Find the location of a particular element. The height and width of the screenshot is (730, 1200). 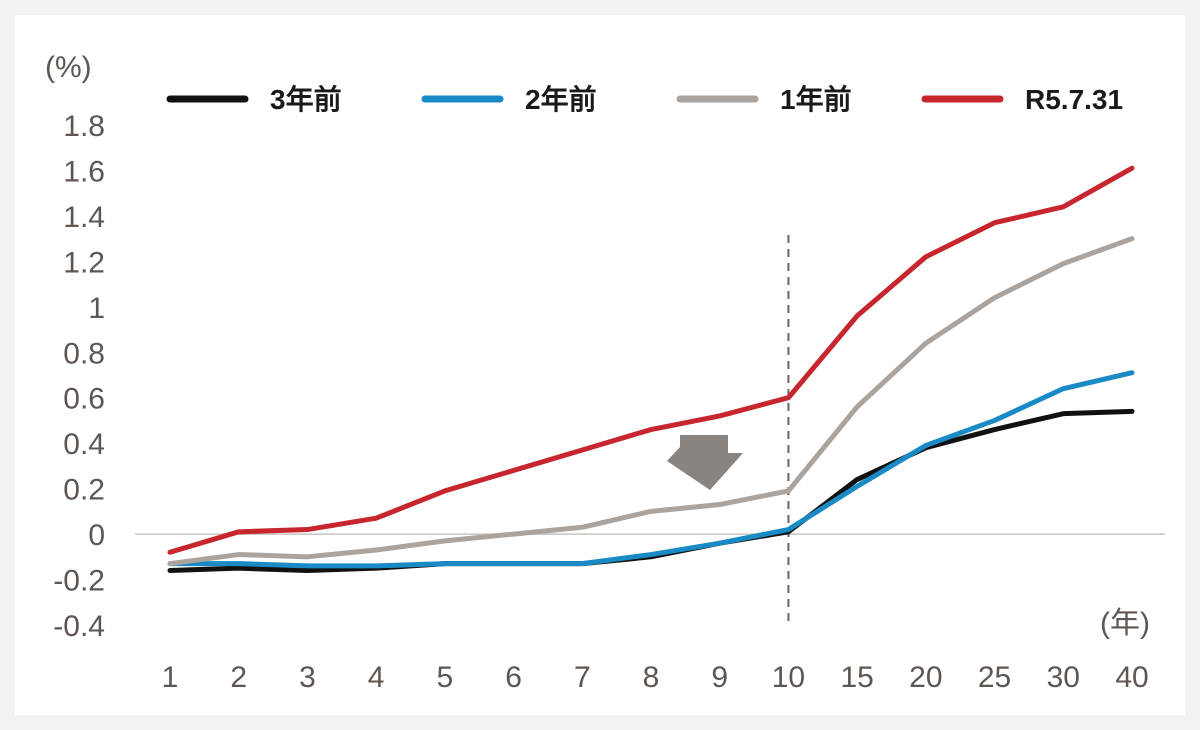

x-tick-label: 20 is located at coordinates (925, 677).